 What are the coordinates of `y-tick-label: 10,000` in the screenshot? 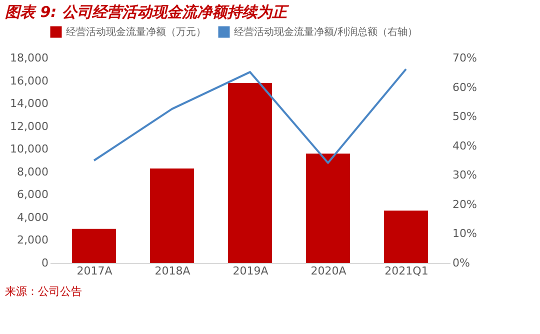 It's located at (29, 149).